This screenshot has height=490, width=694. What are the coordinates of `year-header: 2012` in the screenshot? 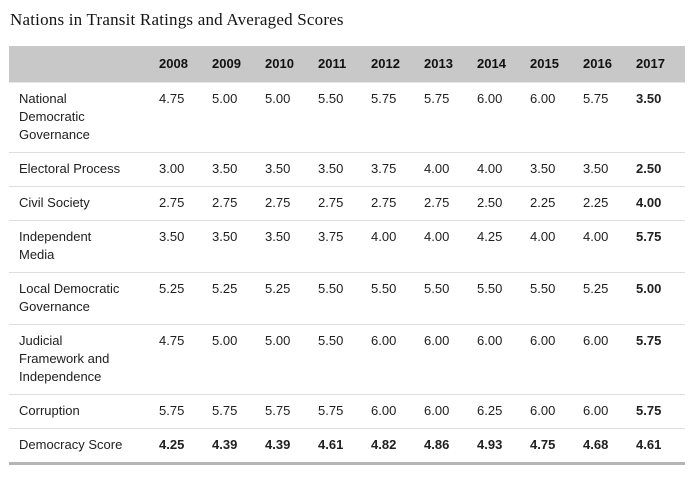 It's located at (393, 64).